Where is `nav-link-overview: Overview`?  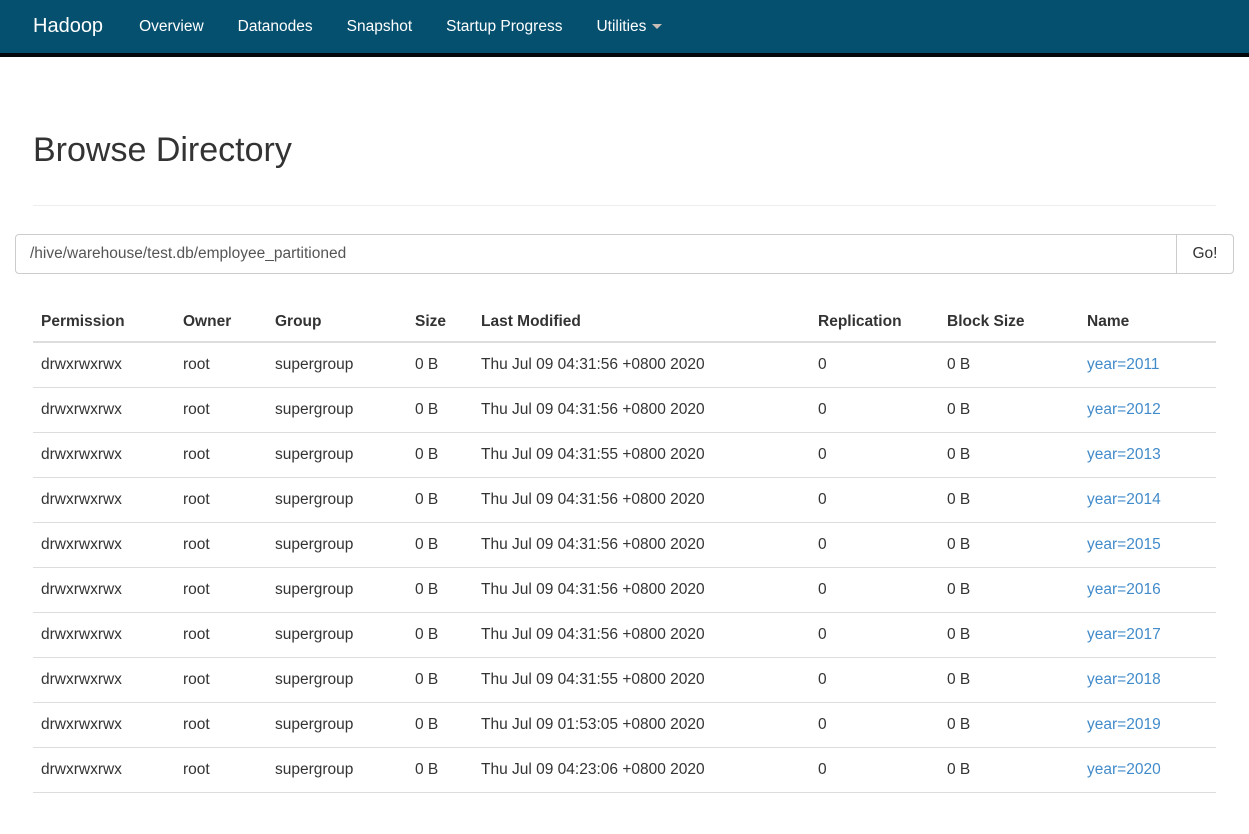
nav-link-overview: Overview is located at coordinates (171, 26).